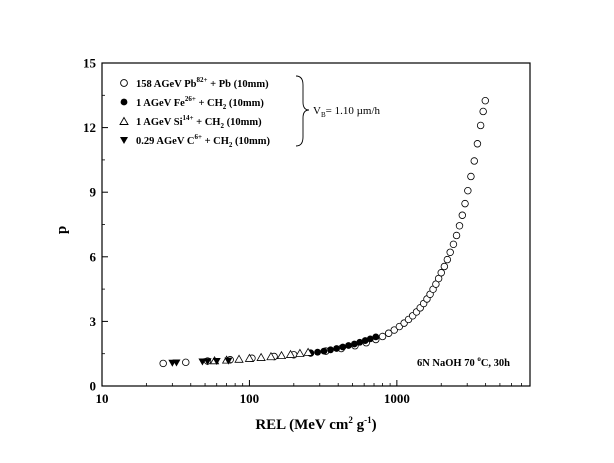 The image size is (614, 463). Describe the element at coordinates (203, 141) in the screenshot. I see `legend-label-c: 0.29 AGeV C6+ + CH2 (10mm)` at that location.